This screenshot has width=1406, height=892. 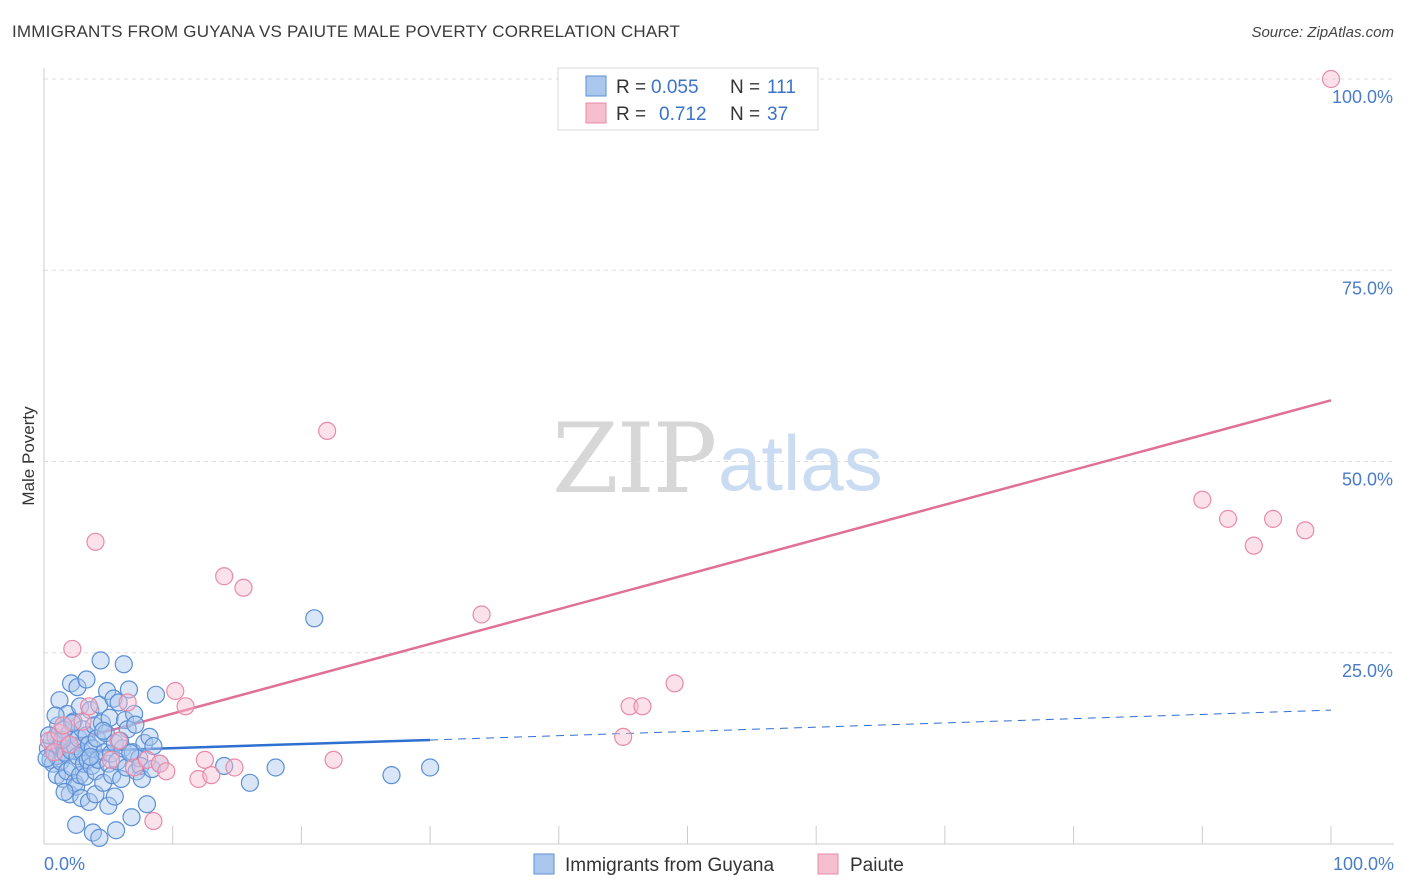 I want to click on x-tick-label-max: 100.0%, so click(x=1363, y=864).